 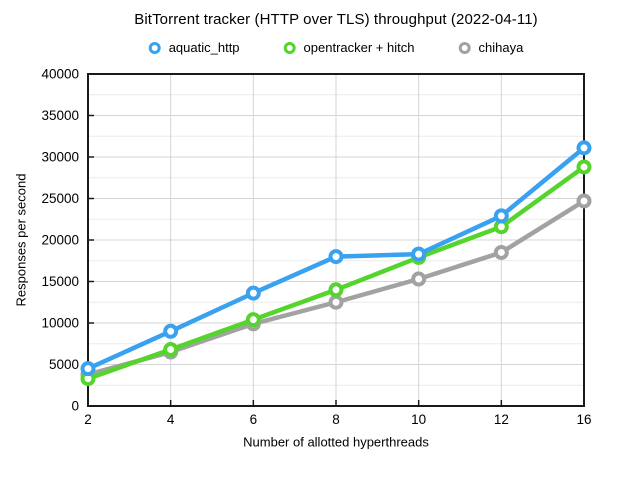 What do you see at coordinates (254, 419) in the screenshot?
I see `x-tick-label: 6` at bounding box center [254, 419].